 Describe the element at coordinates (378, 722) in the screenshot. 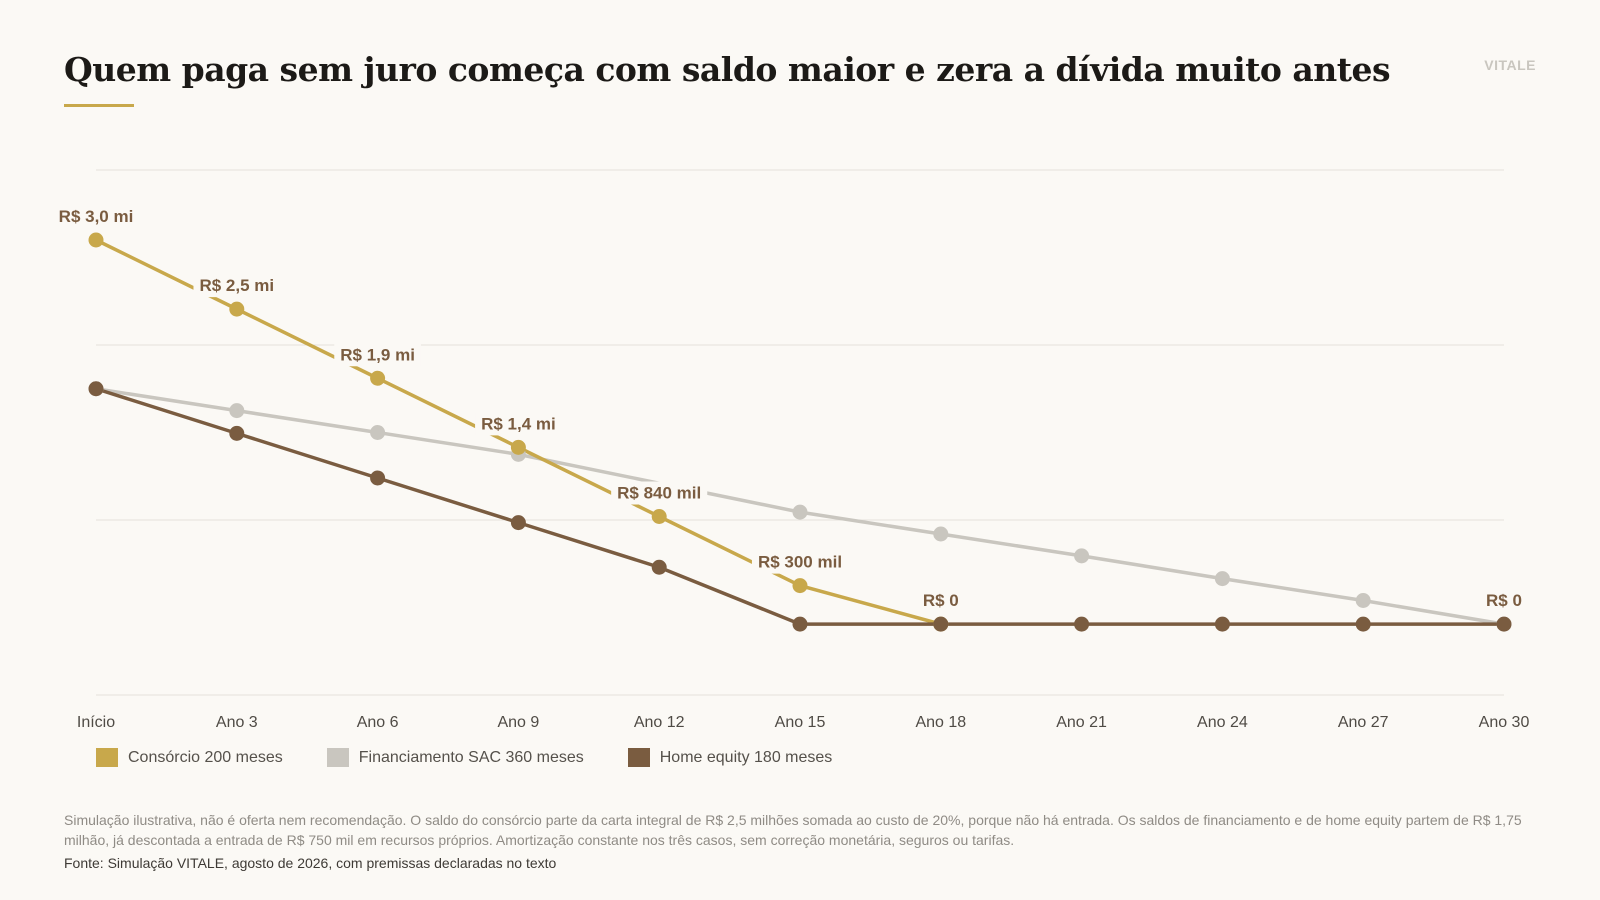

I see `x-tick-label: Ano 6` at that location.